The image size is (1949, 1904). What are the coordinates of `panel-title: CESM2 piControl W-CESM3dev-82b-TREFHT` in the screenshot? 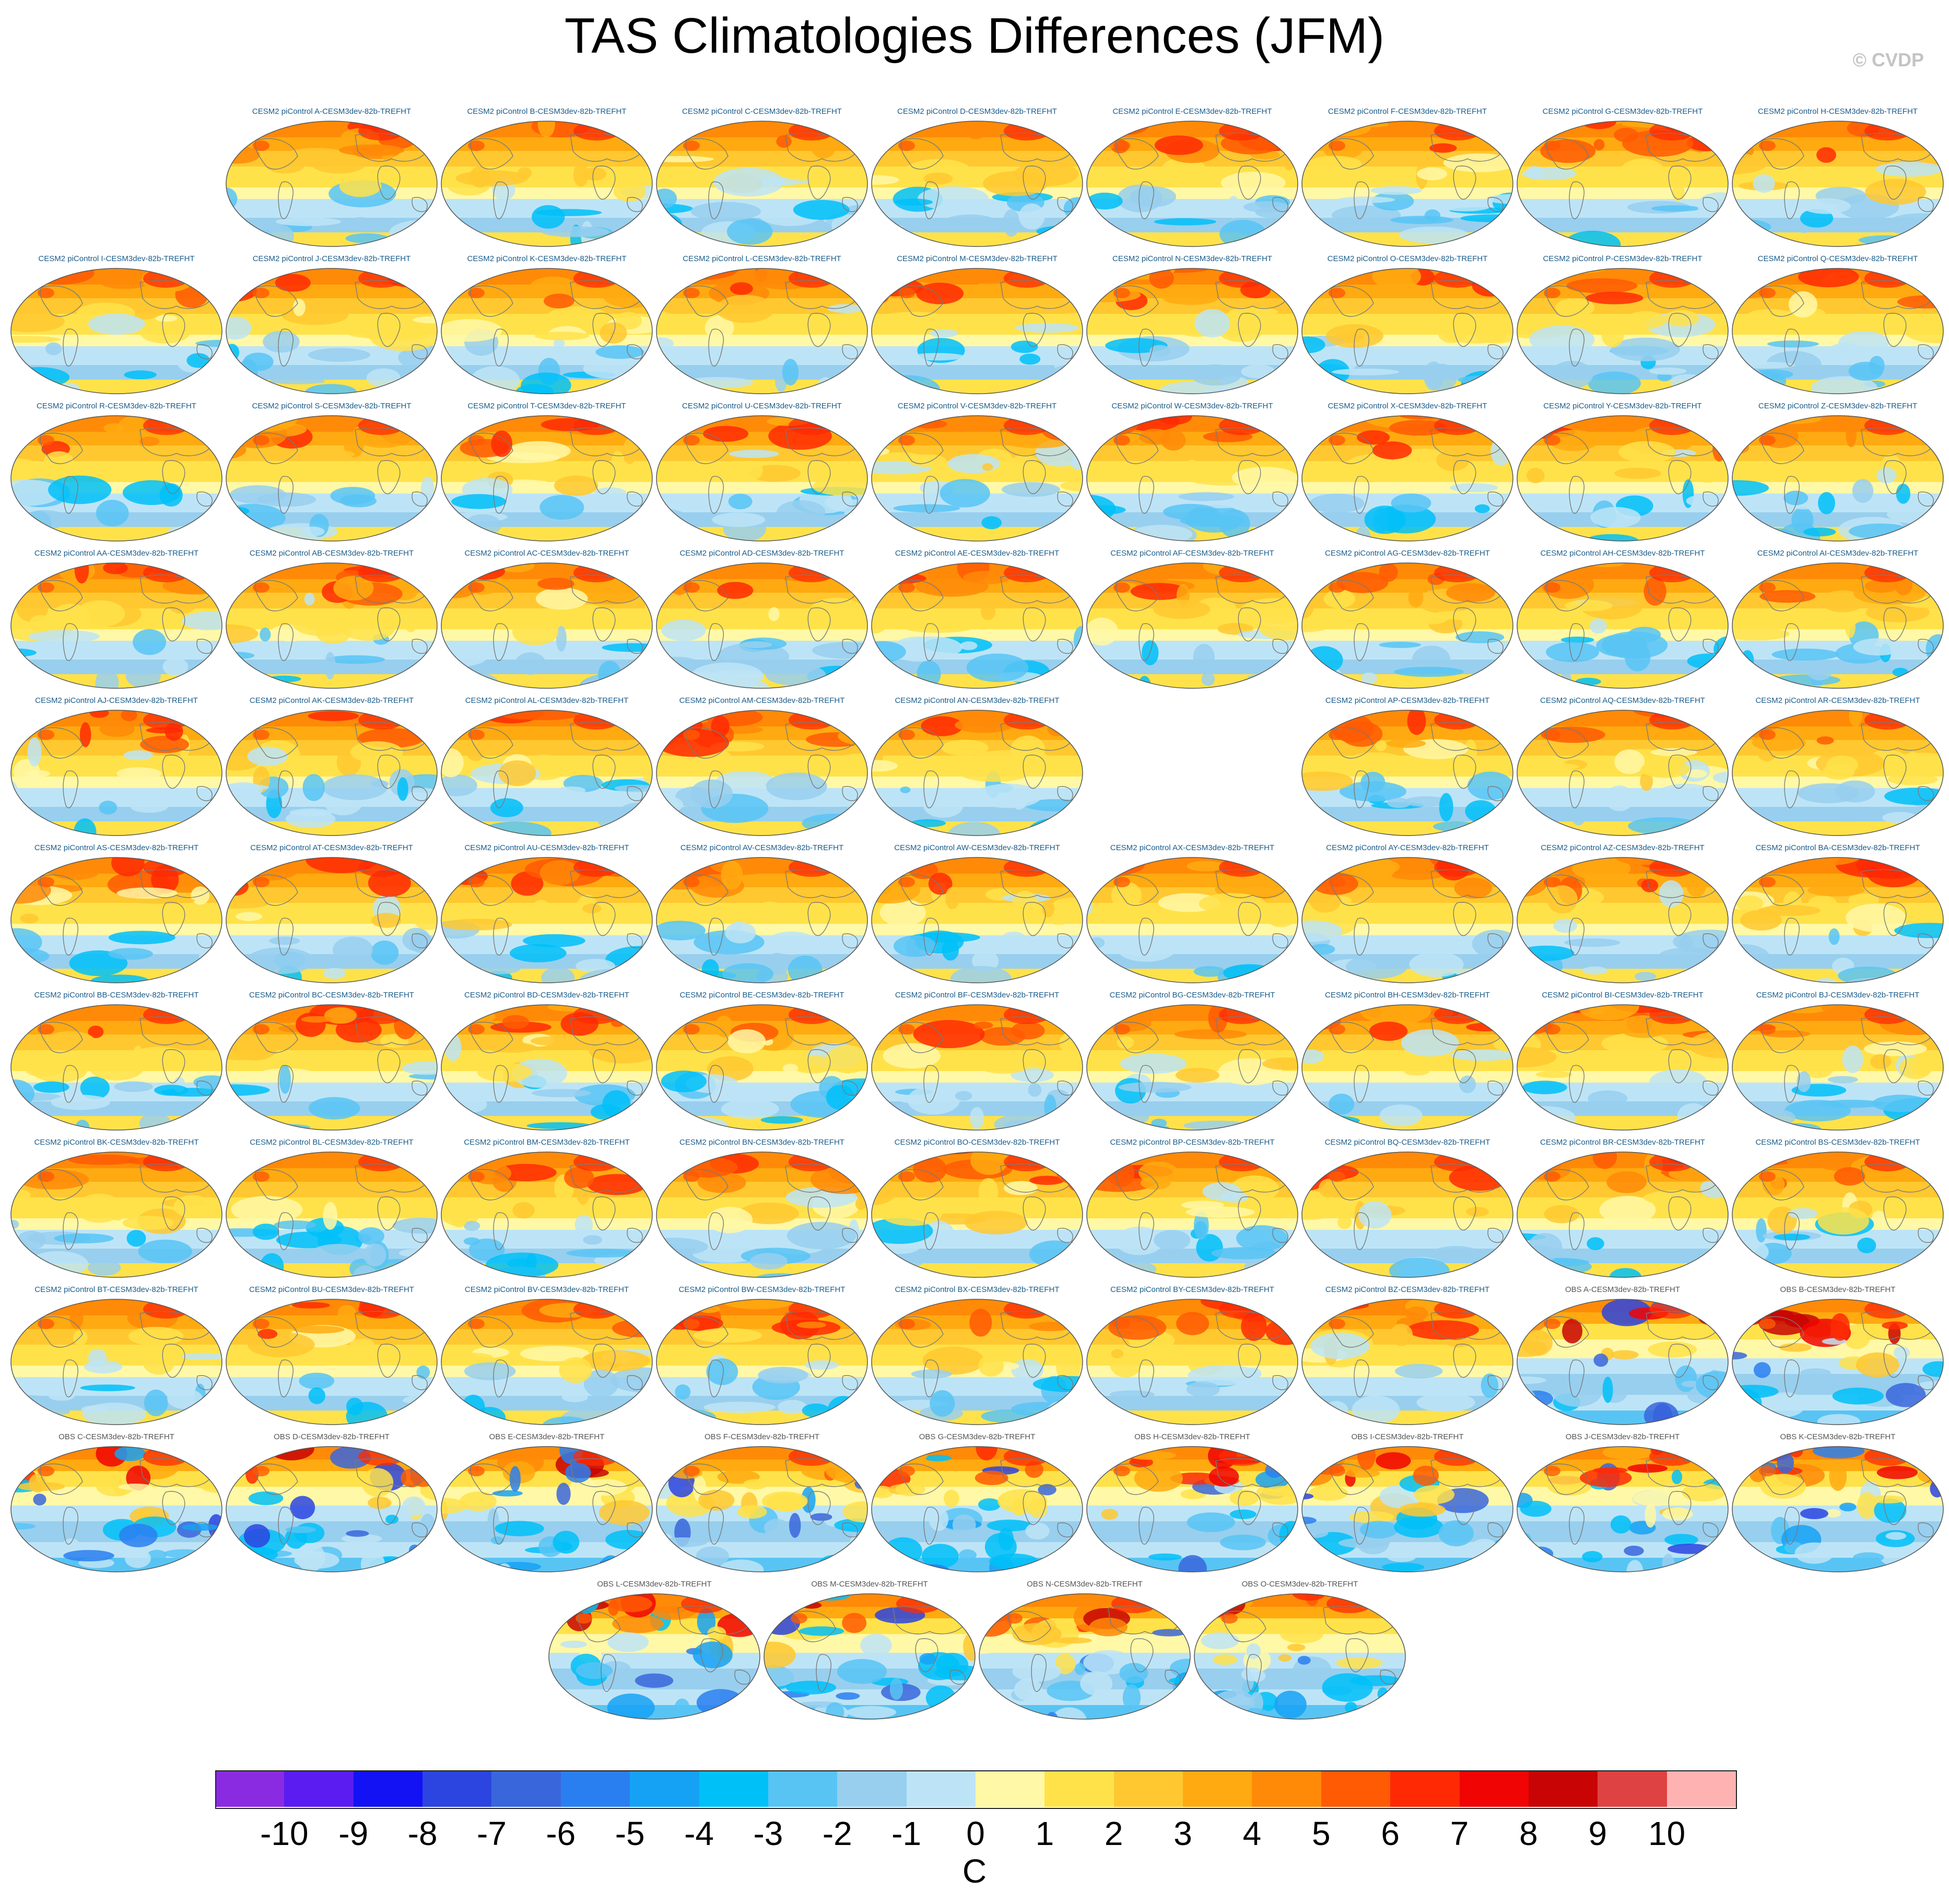 It's located at (1192, 406).